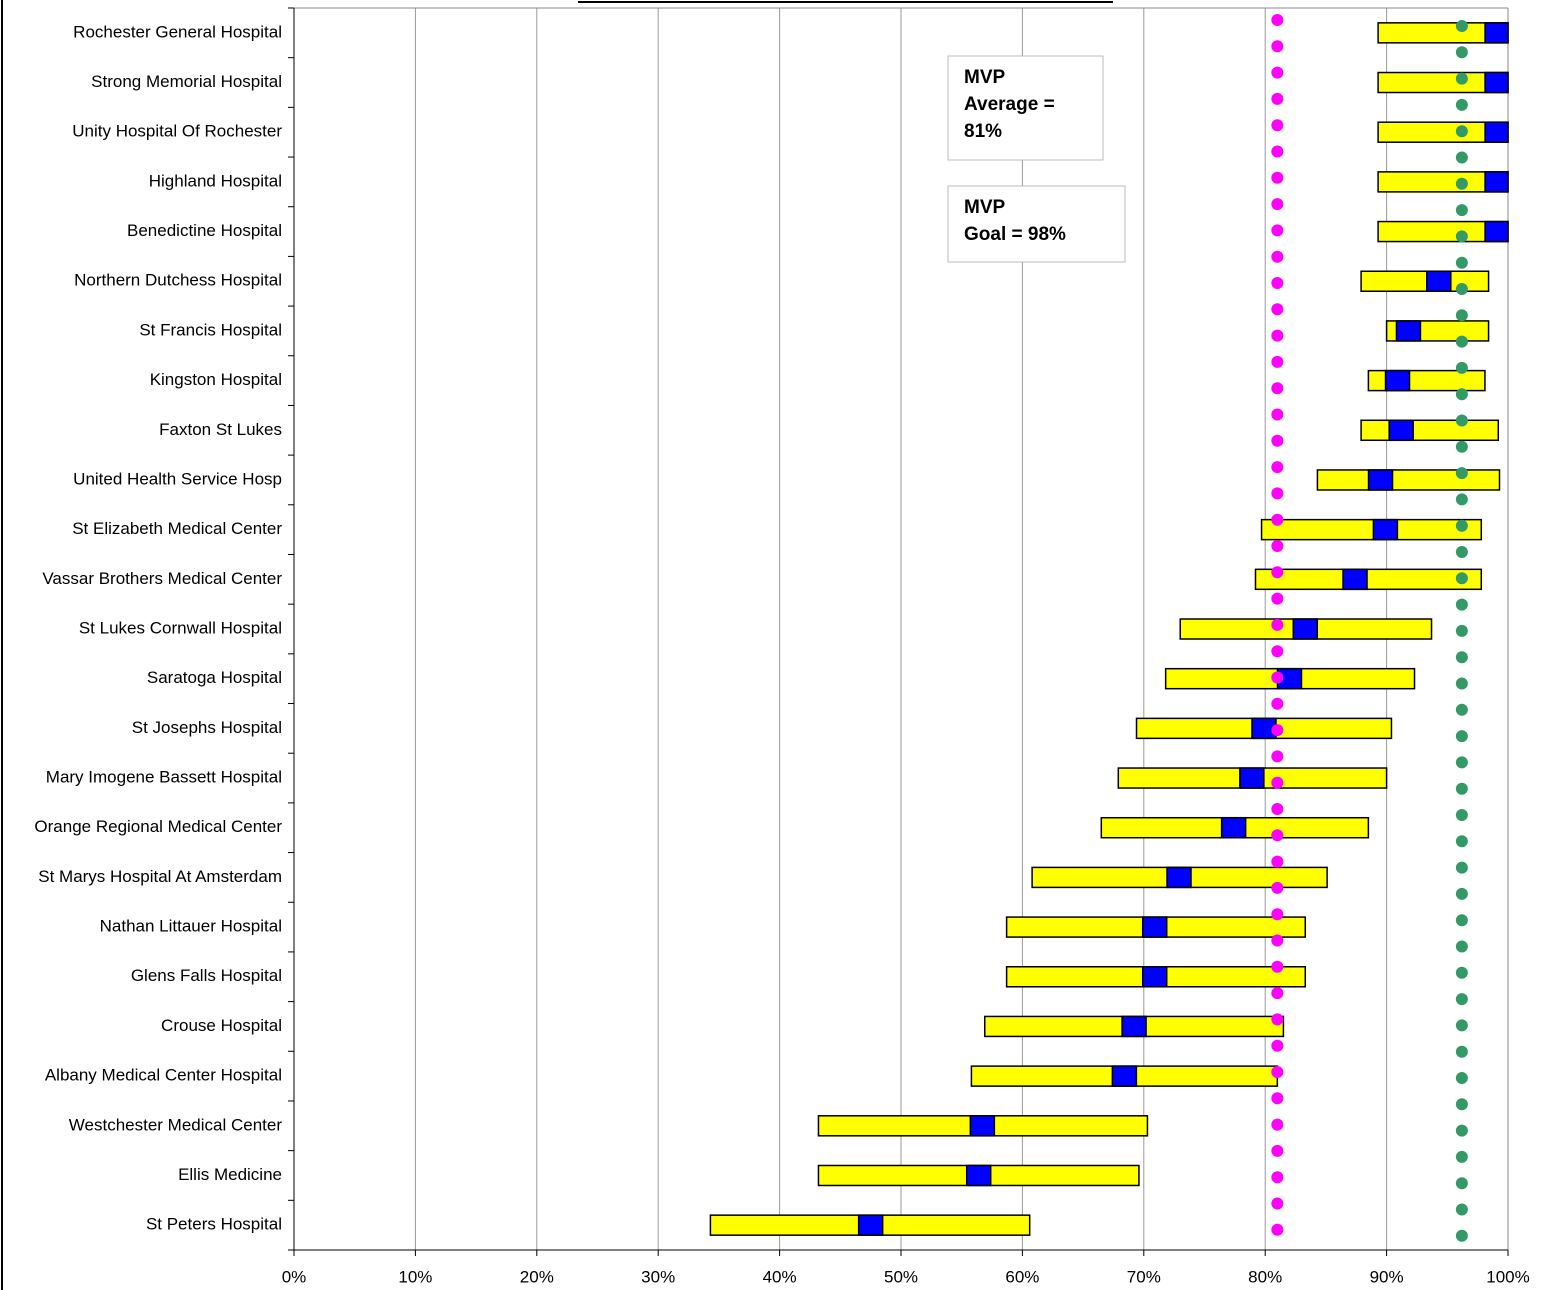 This screenshot has width=1541, height=1290. I want to click on annotation: 81%, so click(983, 131).